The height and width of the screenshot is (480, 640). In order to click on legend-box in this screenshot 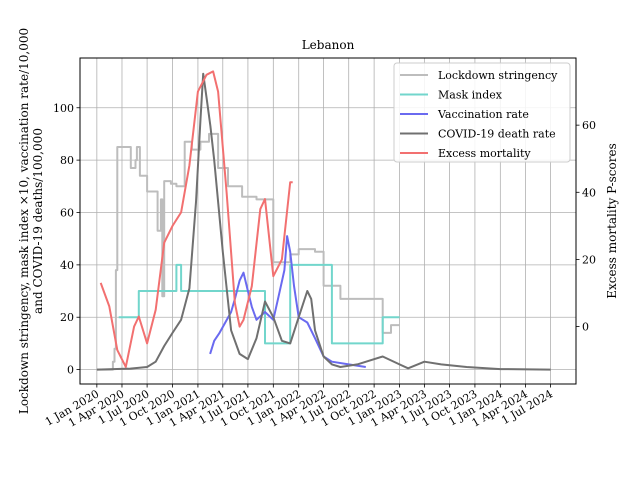, I will do `click(482, 112)`.